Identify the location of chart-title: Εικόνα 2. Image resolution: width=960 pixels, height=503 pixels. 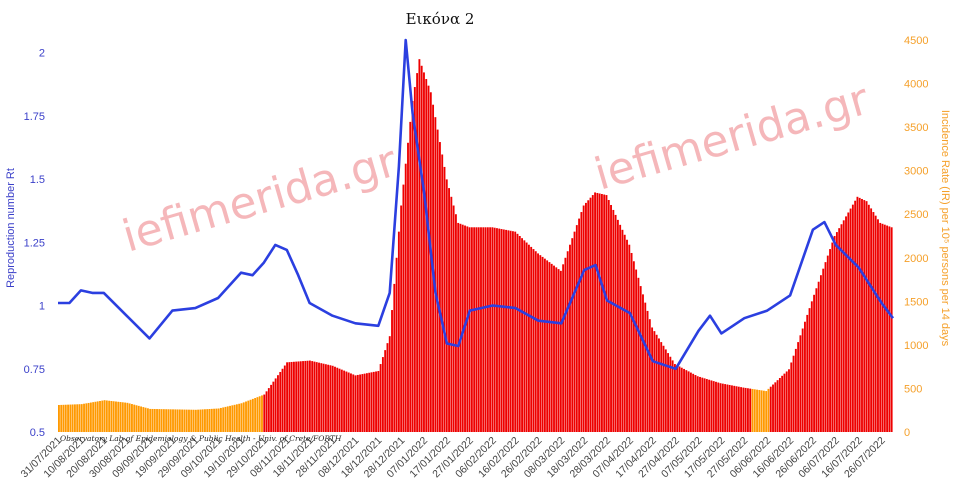
(440, 19).